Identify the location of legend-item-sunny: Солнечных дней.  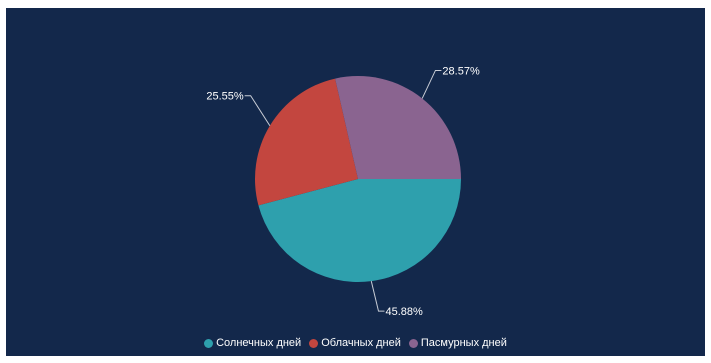
(252, 343).